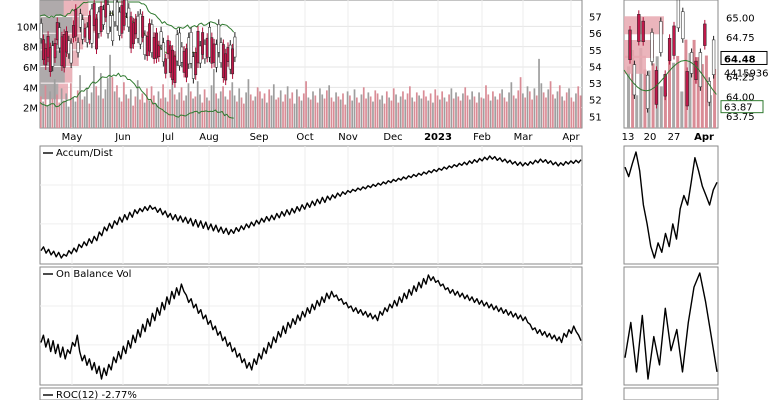 Image resolution: width=770 pixels, height=400 pixels. Describe the element at coordinates (704, 137) in the screenshot. I see `inset-date-label: Apr` at that location.